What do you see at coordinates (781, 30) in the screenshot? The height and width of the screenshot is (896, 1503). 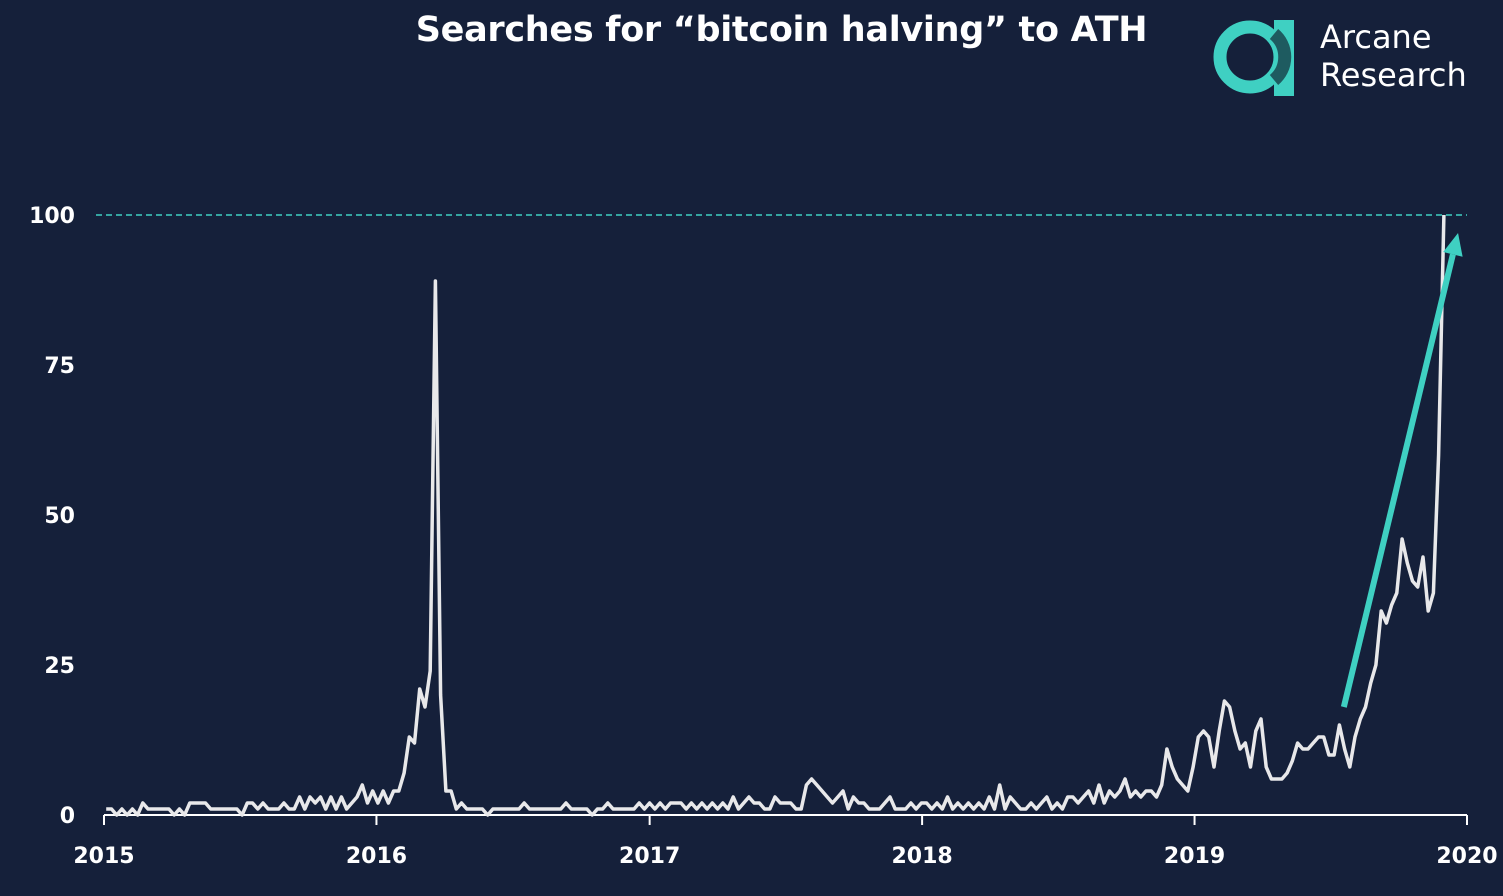 I see `chart-title: Searches for “bitcoin halving” to ATH` at bounding box center [781, 30].